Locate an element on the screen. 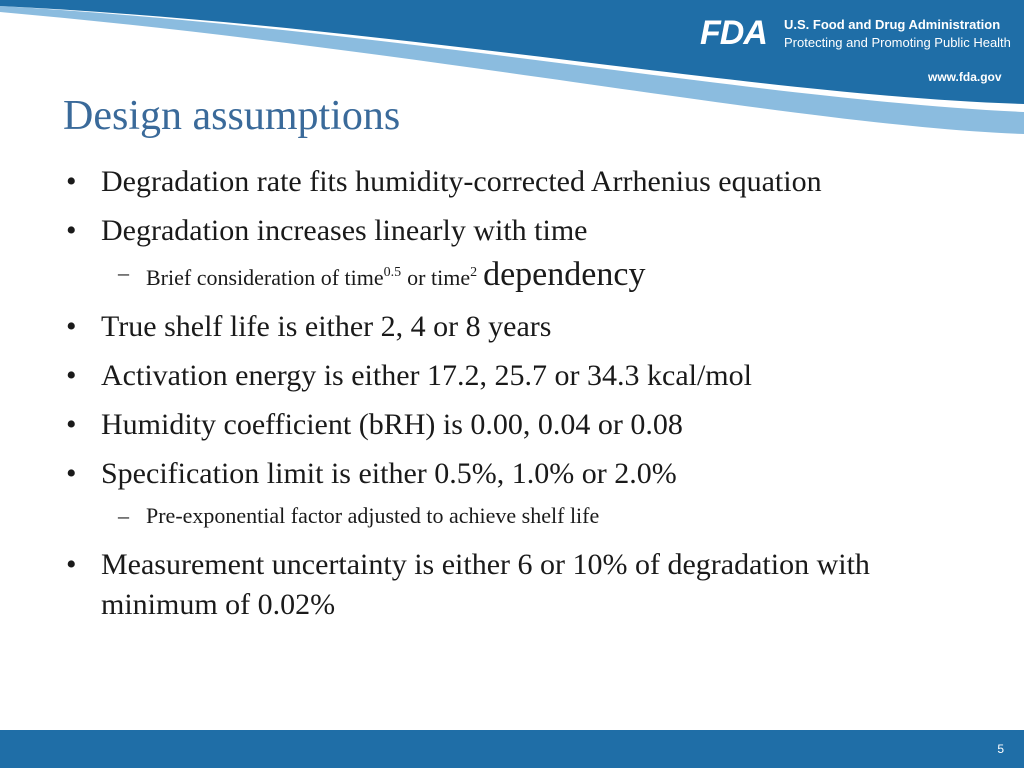 The width and height of the screenshot is (1024, 768). tagline: Protecting and Promoting Public Health is located at coordinates (897, 42).